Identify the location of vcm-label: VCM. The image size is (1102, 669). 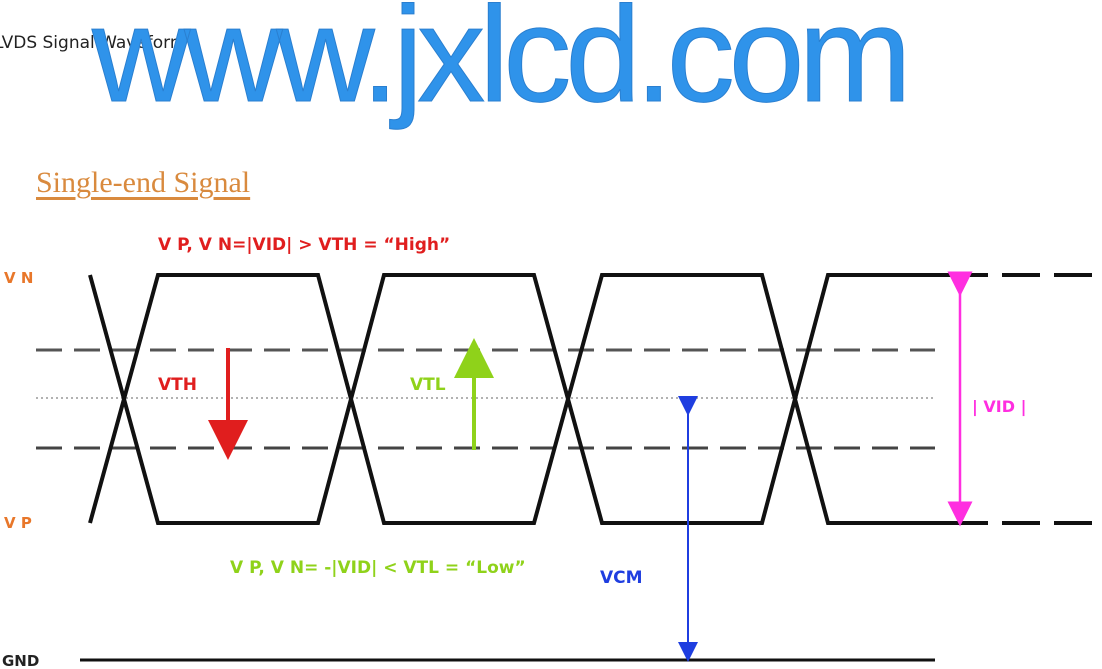
(621, 578).